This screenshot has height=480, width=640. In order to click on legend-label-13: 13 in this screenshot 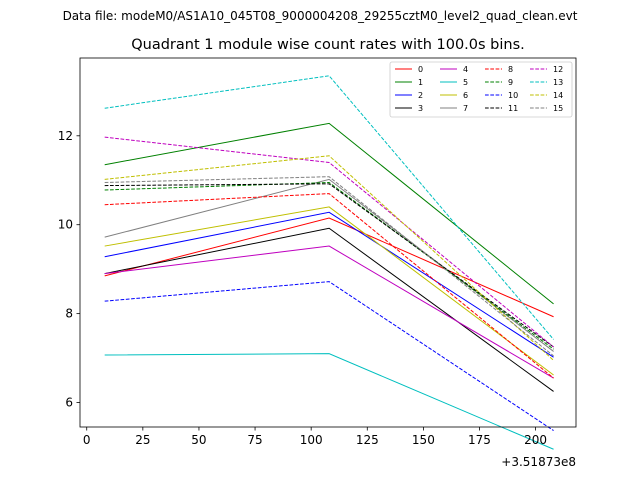, I will do `click(558, 82)`.